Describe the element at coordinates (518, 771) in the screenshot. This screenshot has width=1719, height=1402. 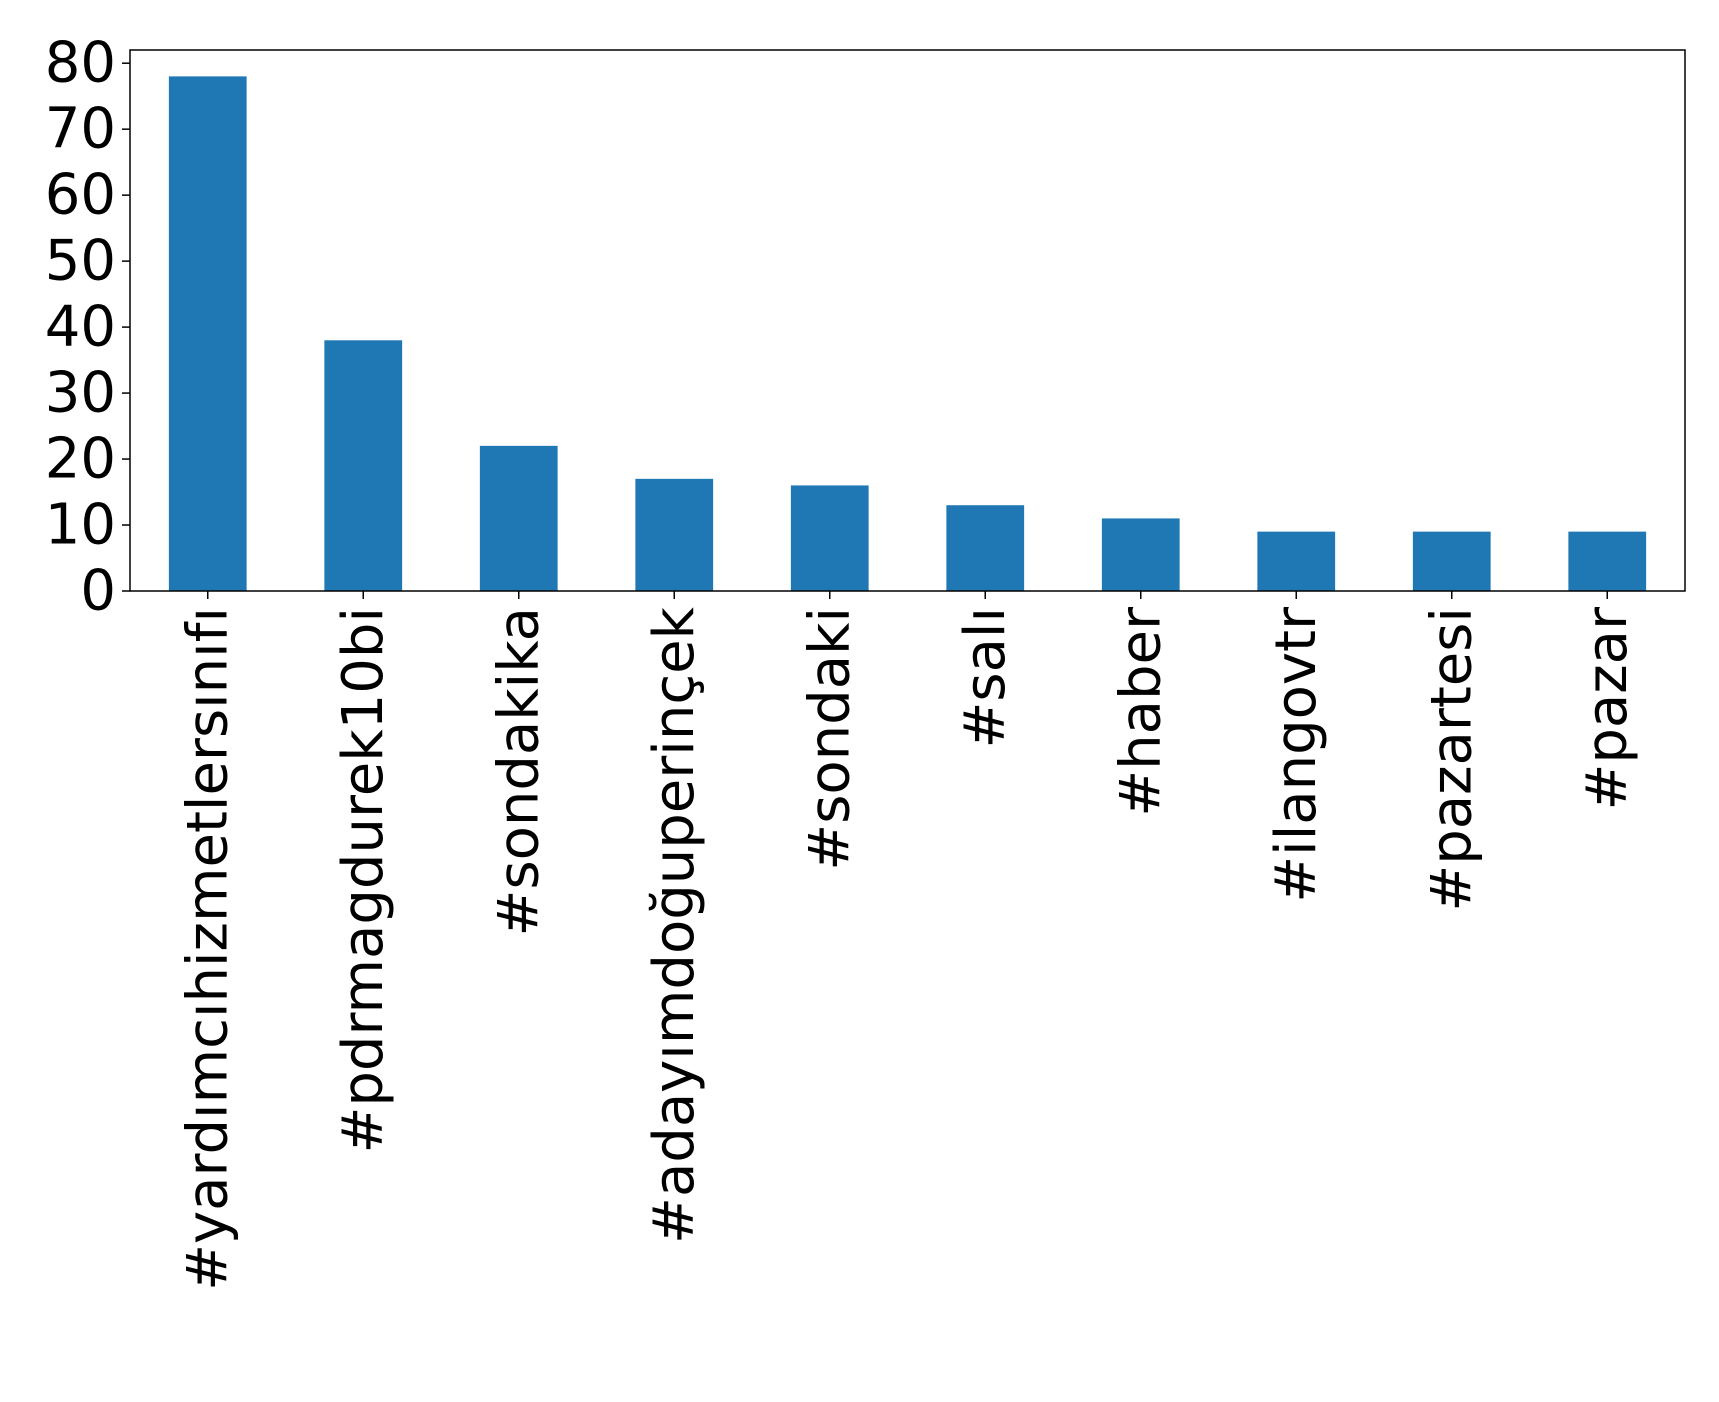
I see `x-tick-label-2: #sondakika` at that location.